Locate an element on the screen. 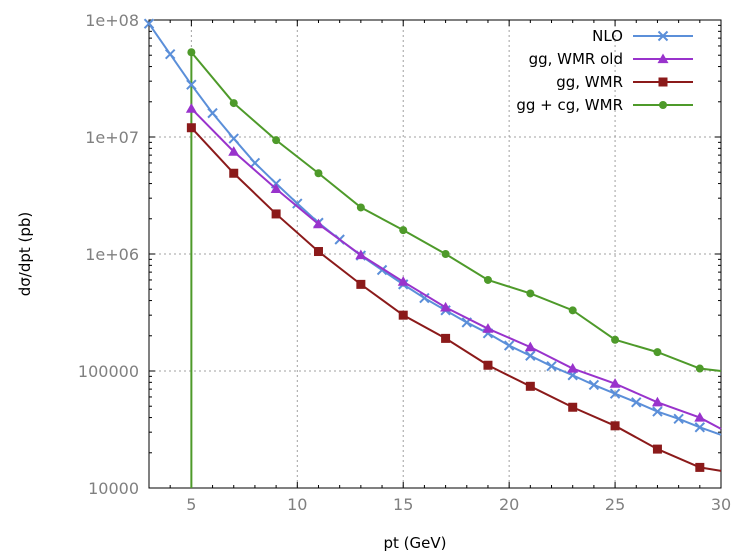 The height and width of the screenshot is (552, 734). legend-entry-1: gg, WMR old is located at coordinates (611, 59).